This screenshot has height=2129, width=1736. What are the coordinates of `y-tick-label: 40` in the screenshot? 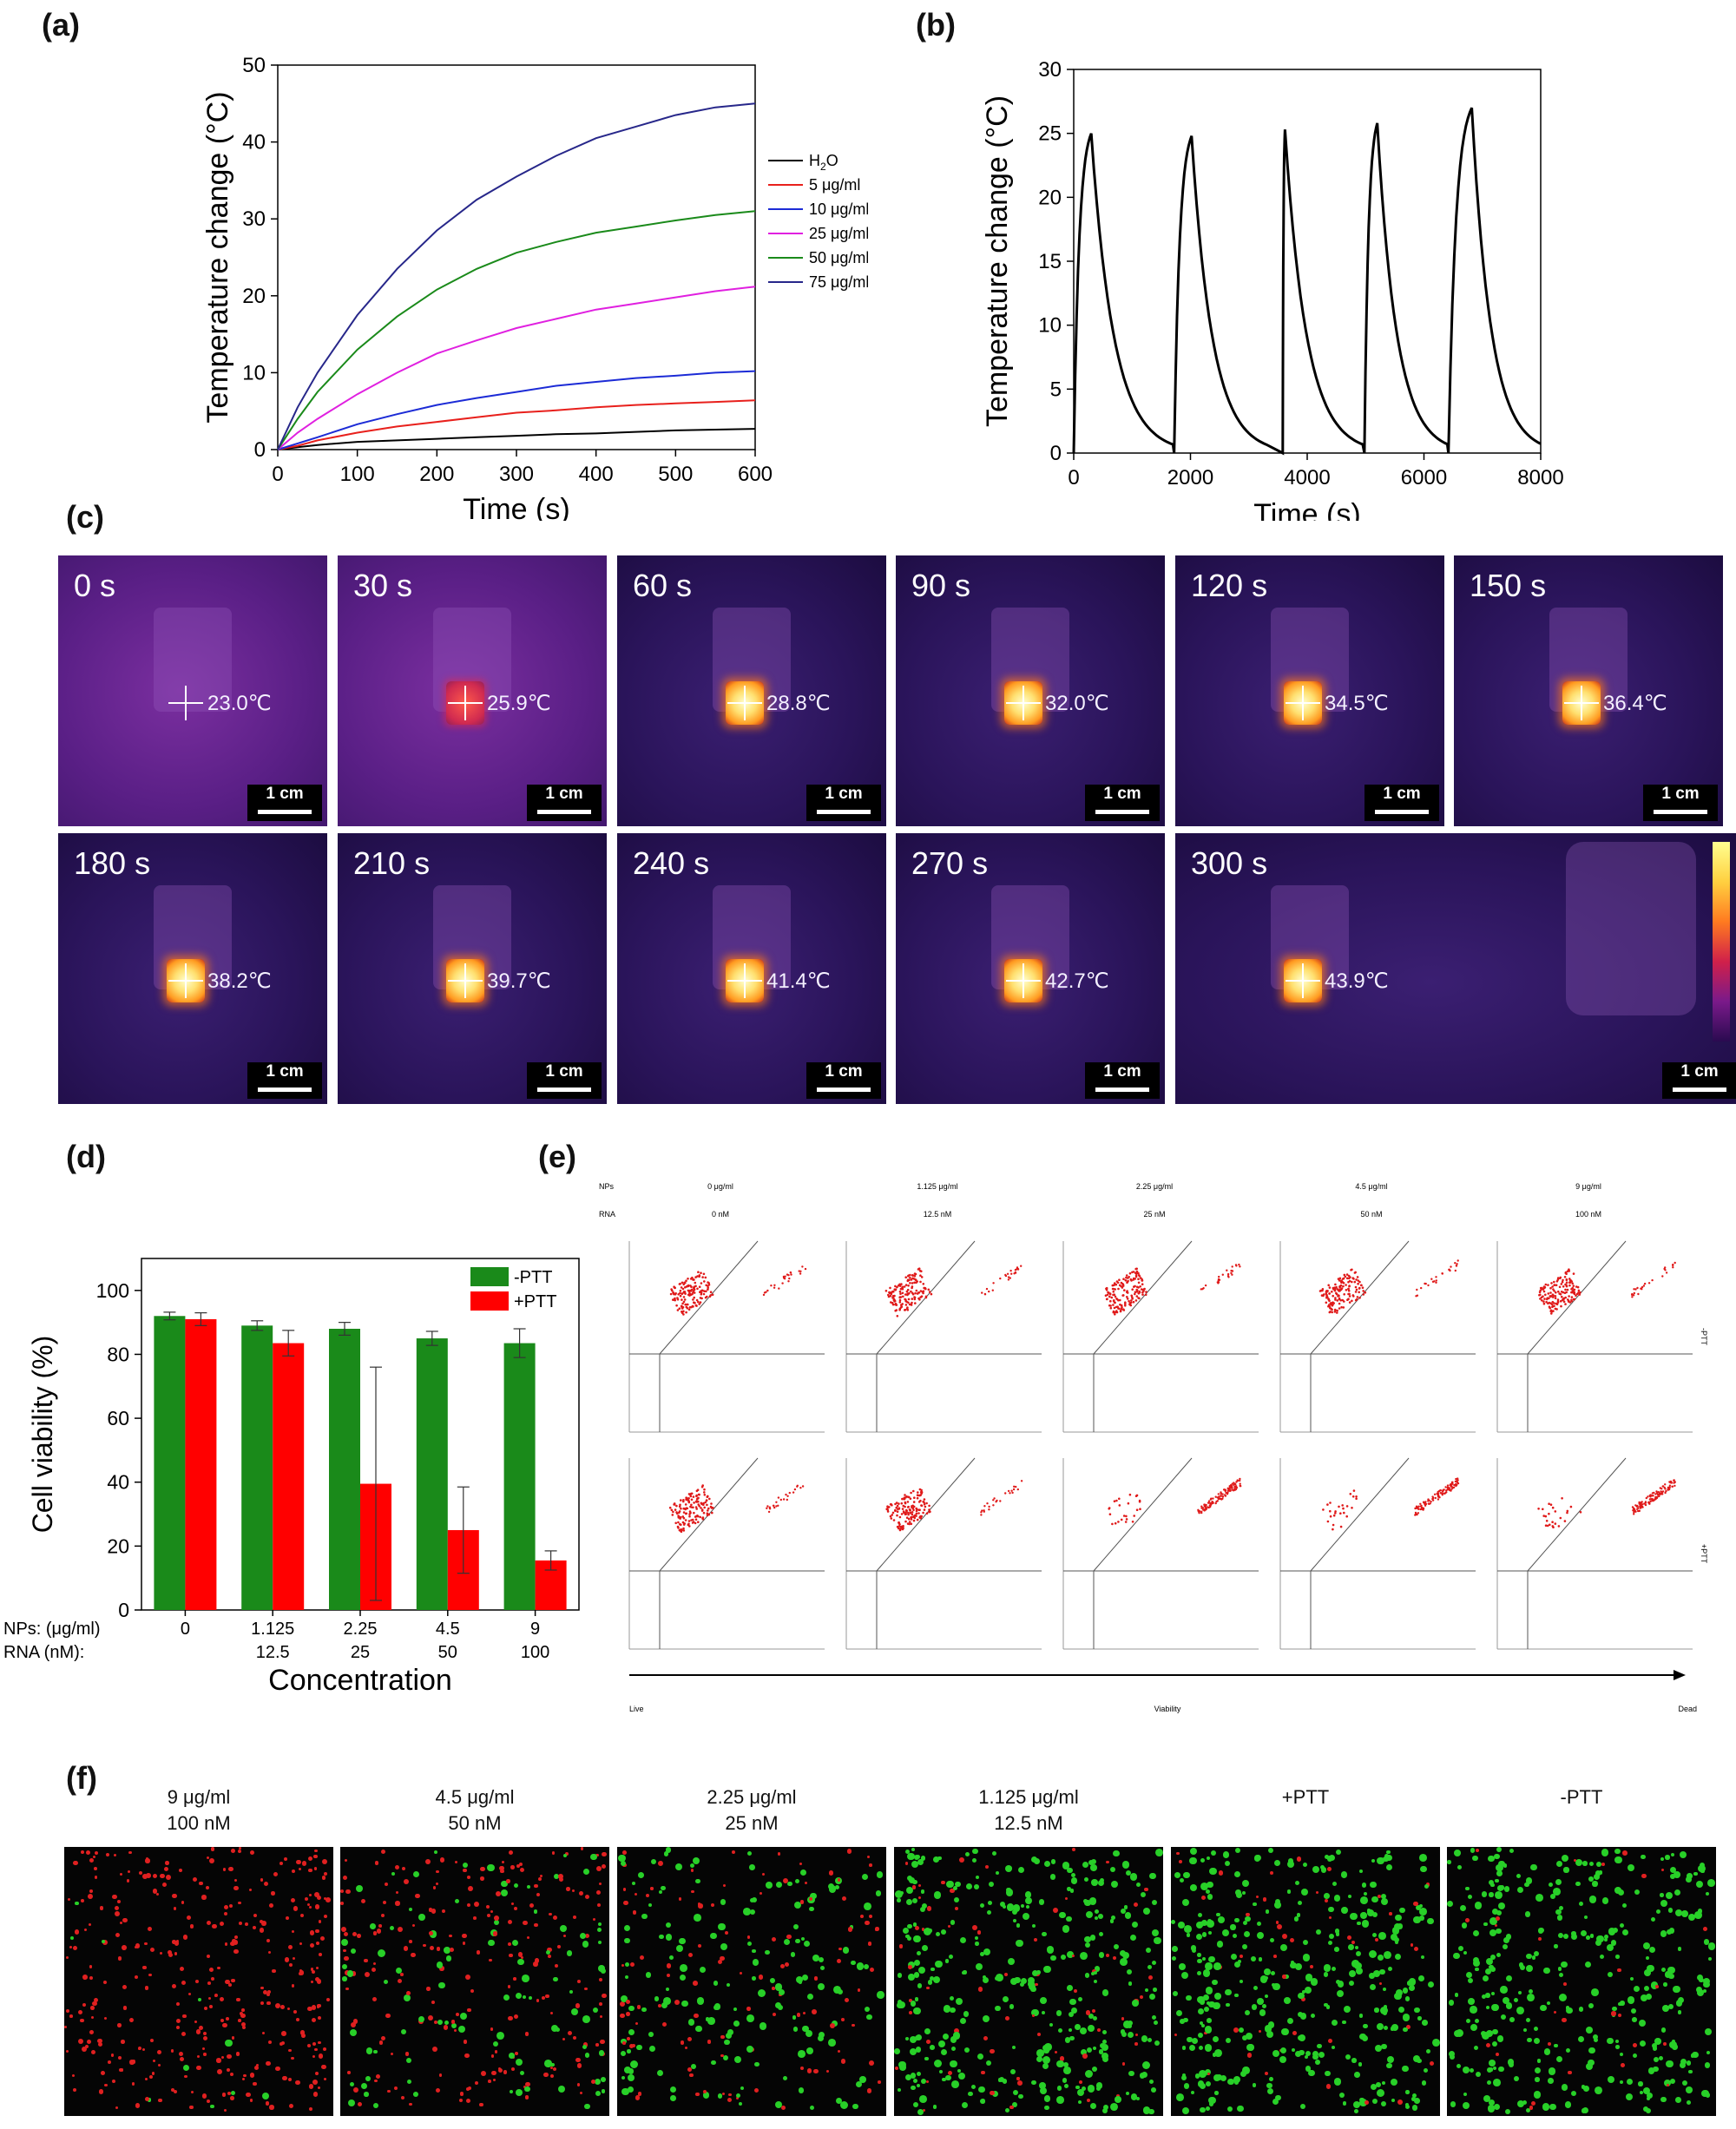 It's located at (254, 142).